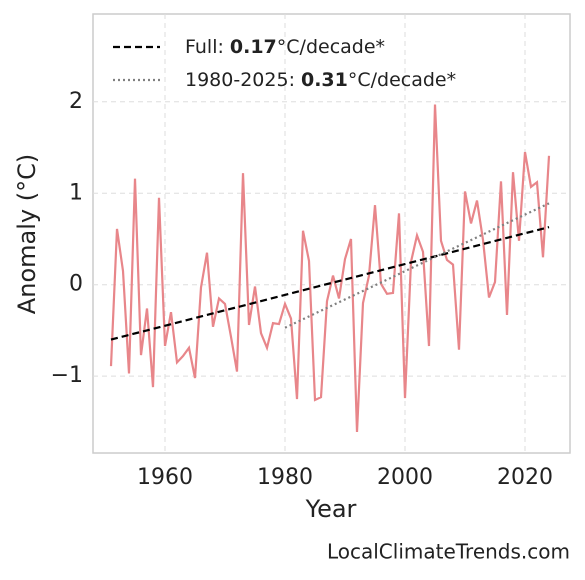 The height and width of the screenshot is (580, 585). What do you see at coordinates (253, 47) in the screenshot?
I see `legend-slope: 0.17` at bounding box center [253, 47].